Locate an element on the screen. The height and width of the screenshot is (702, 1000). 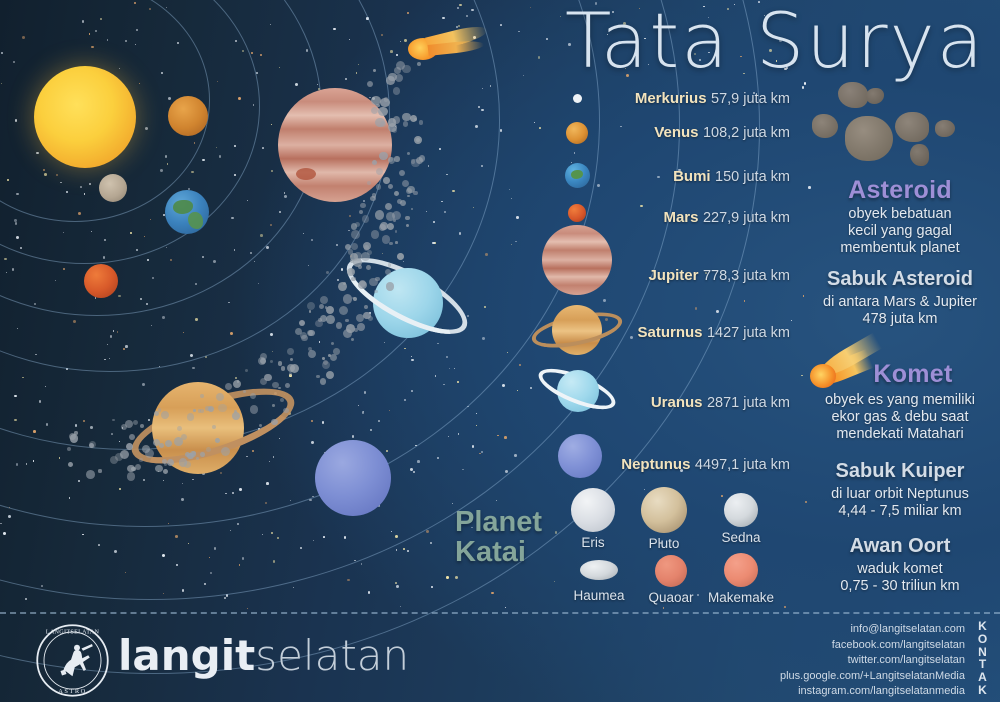
sabuk-kuiper-desc-line: di luar orbit Neptunus is located at coordinates (900, 494).